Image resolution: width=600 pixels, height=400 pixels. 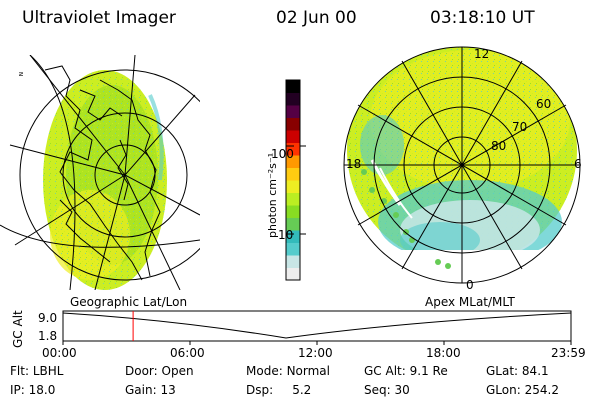 I want to click on status-dsp: Dsp: 5.2, so click(x=279, y=390).